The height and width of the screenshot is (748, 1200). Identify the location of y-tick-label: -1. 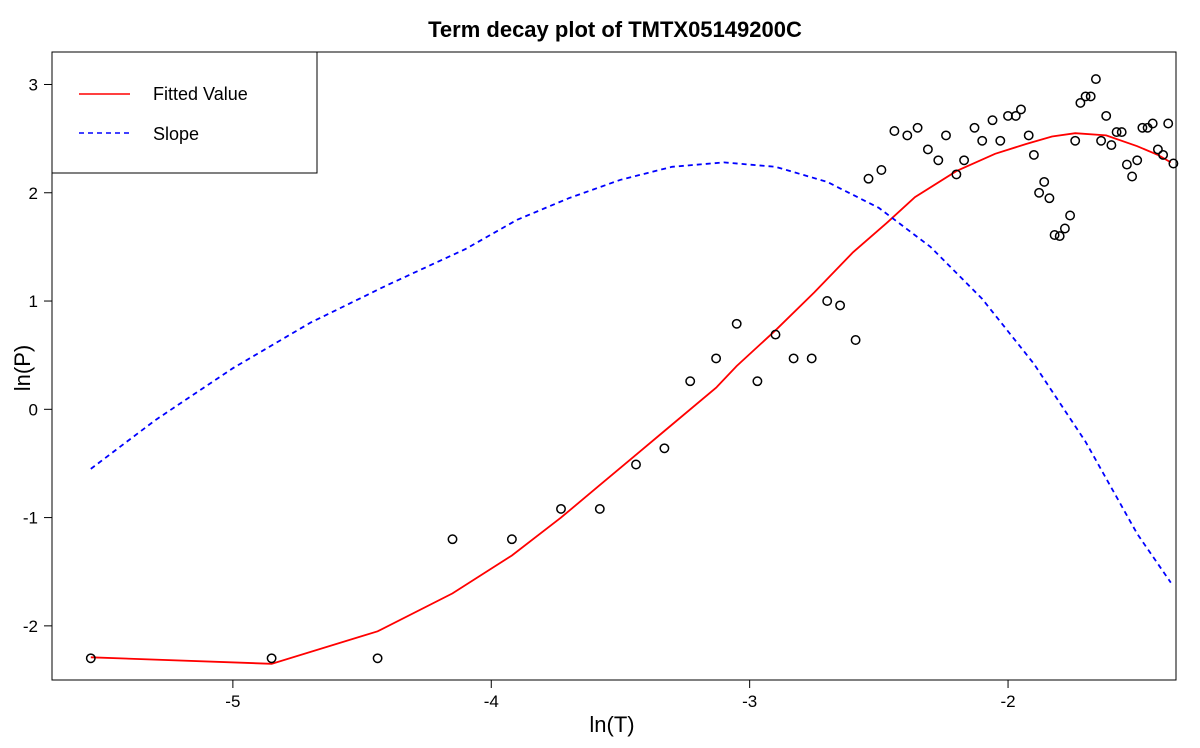
(30, 518).